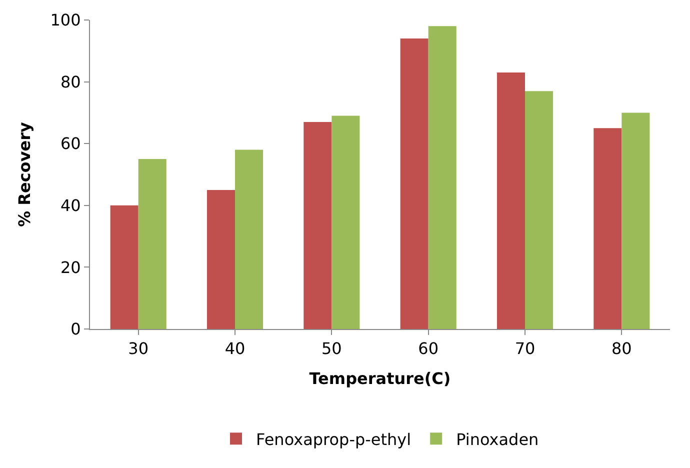  I want to click on x-tick-label: 80, so click(621, 348).